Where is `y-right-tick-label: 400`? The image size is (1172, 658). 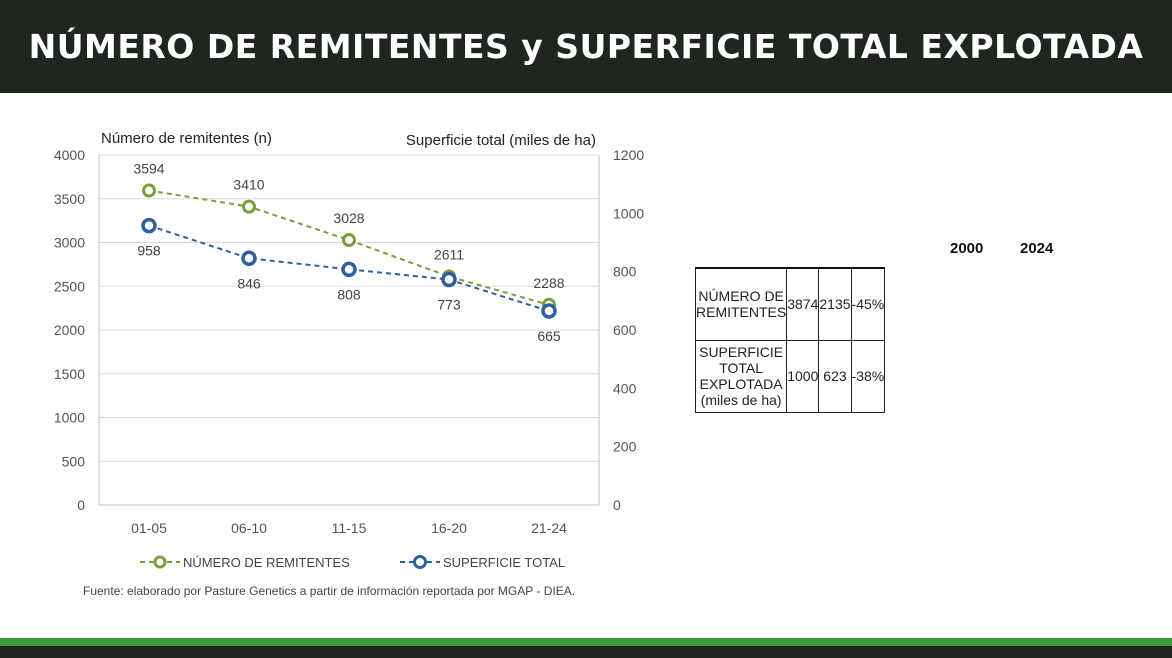 y-right-tick-label: 400 is located at coordinates (625, 388).